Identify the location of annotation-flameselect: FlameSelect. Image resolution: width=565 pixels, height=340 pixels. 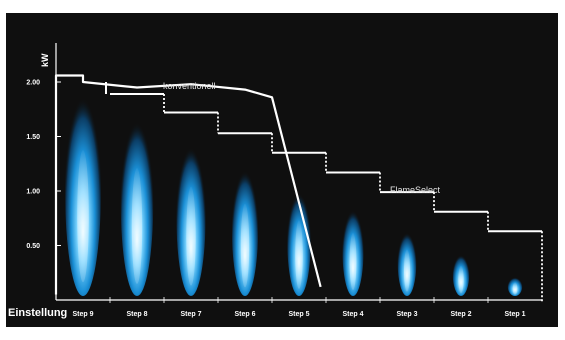
(415, 190).